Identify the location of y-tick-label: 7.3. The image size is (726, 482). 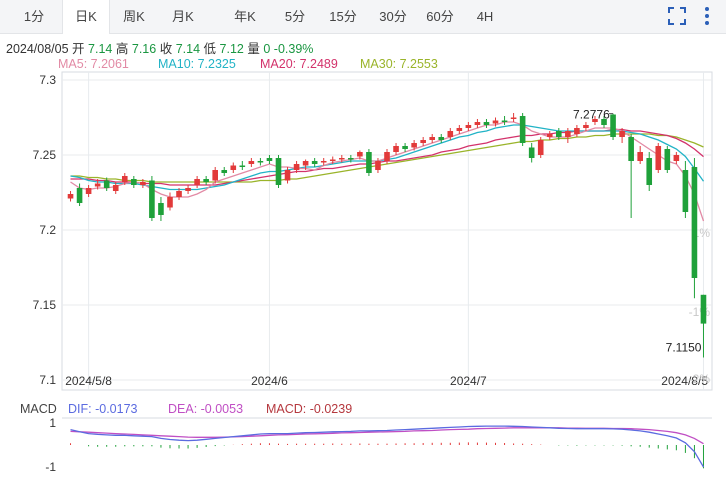
(47, 80).